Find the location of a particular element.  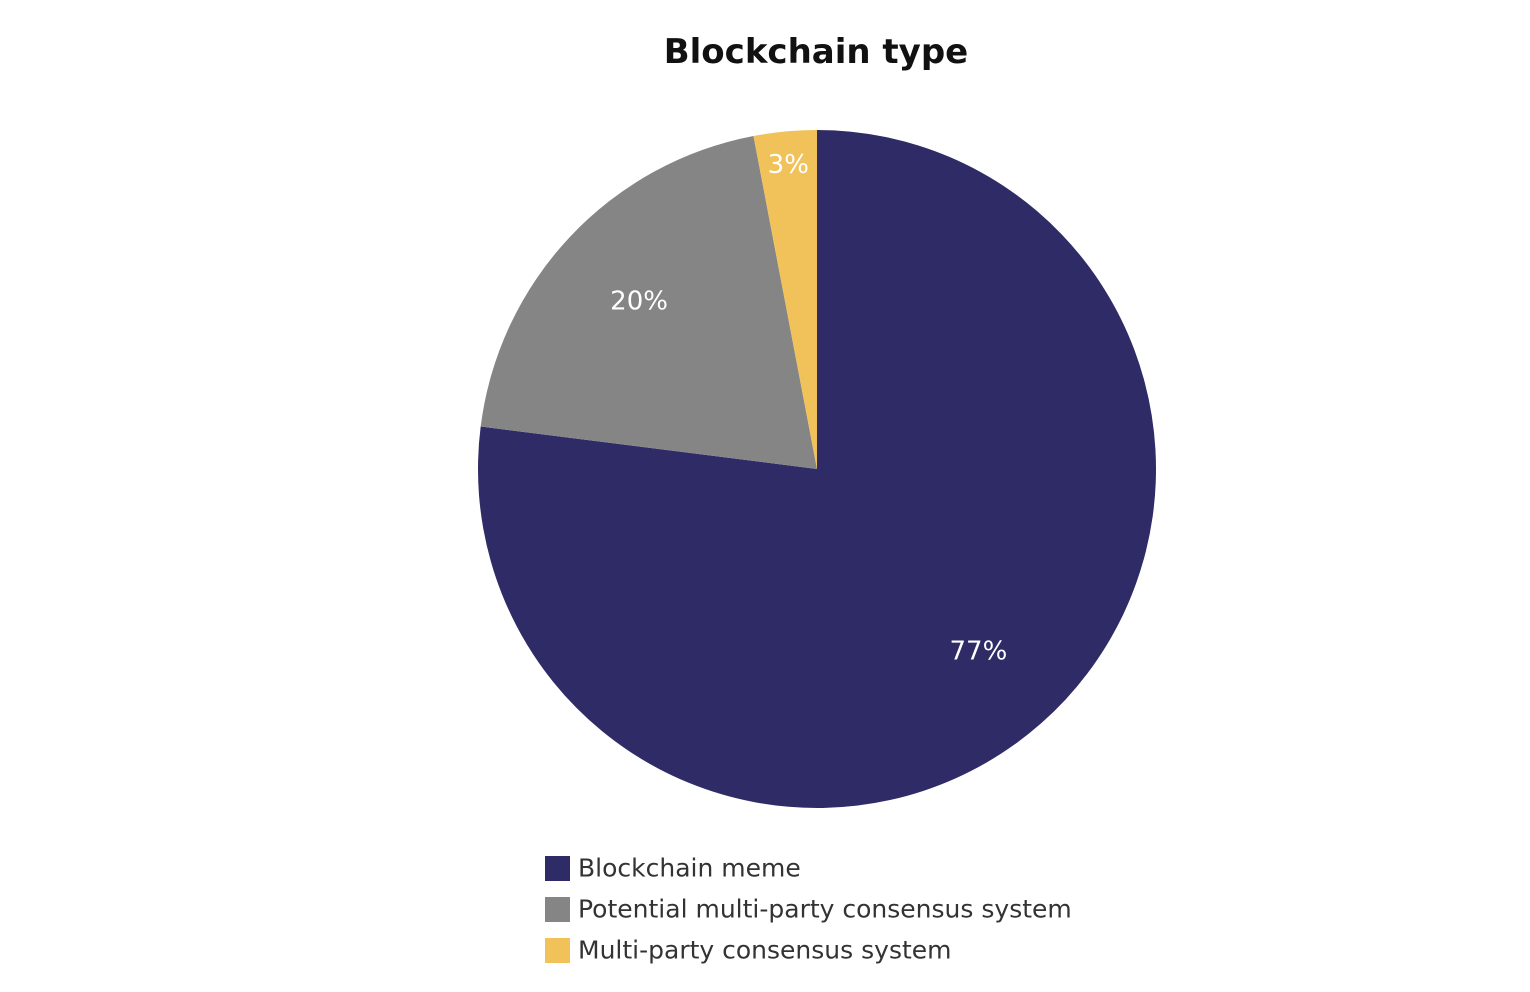

legend-entry-potential-multi-party-consensus-system: Potential multi-party consensus system is located at coordinates (808, 909).